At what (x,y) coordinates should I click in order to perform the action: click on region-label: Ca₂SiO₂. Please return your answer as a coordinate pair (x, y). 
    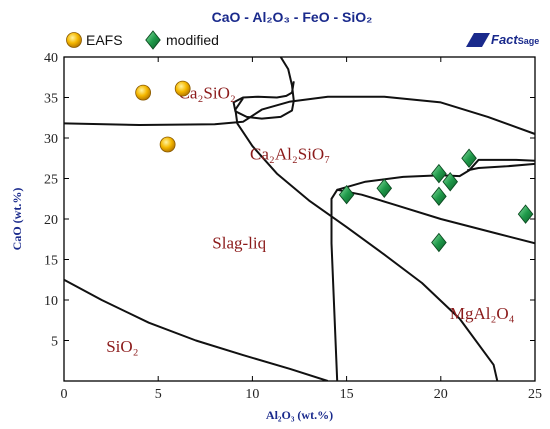
    Looking at the image, I should click on (207, 93).